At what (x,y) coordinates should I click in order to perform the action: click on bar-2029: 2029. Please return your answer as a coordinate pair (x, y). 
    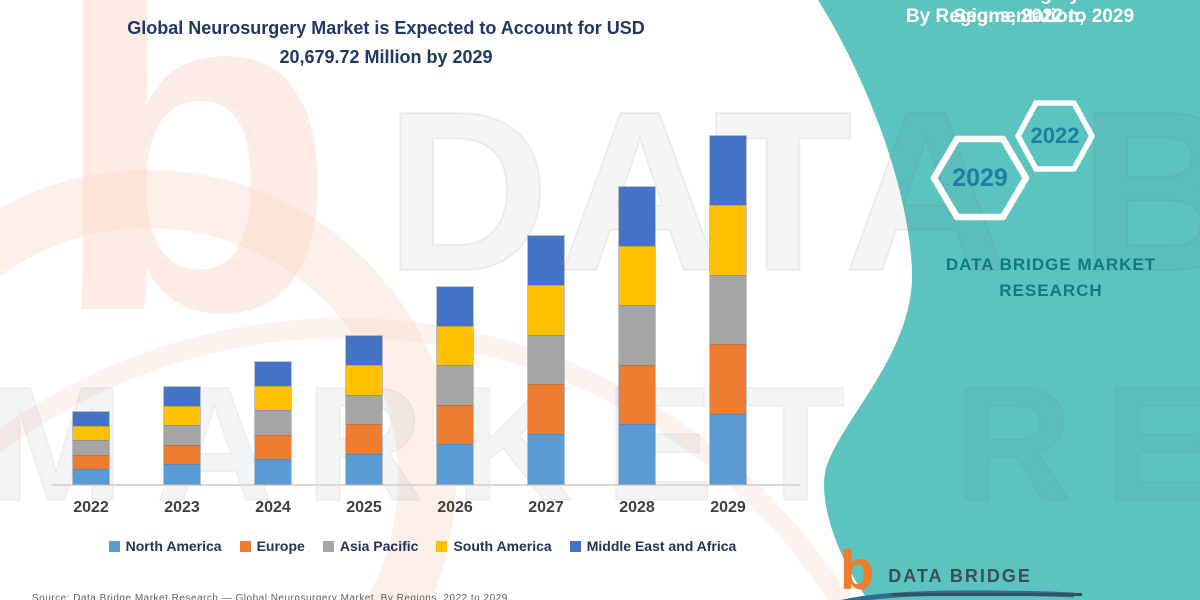
    Looking at the image, I should click on (728, 325).